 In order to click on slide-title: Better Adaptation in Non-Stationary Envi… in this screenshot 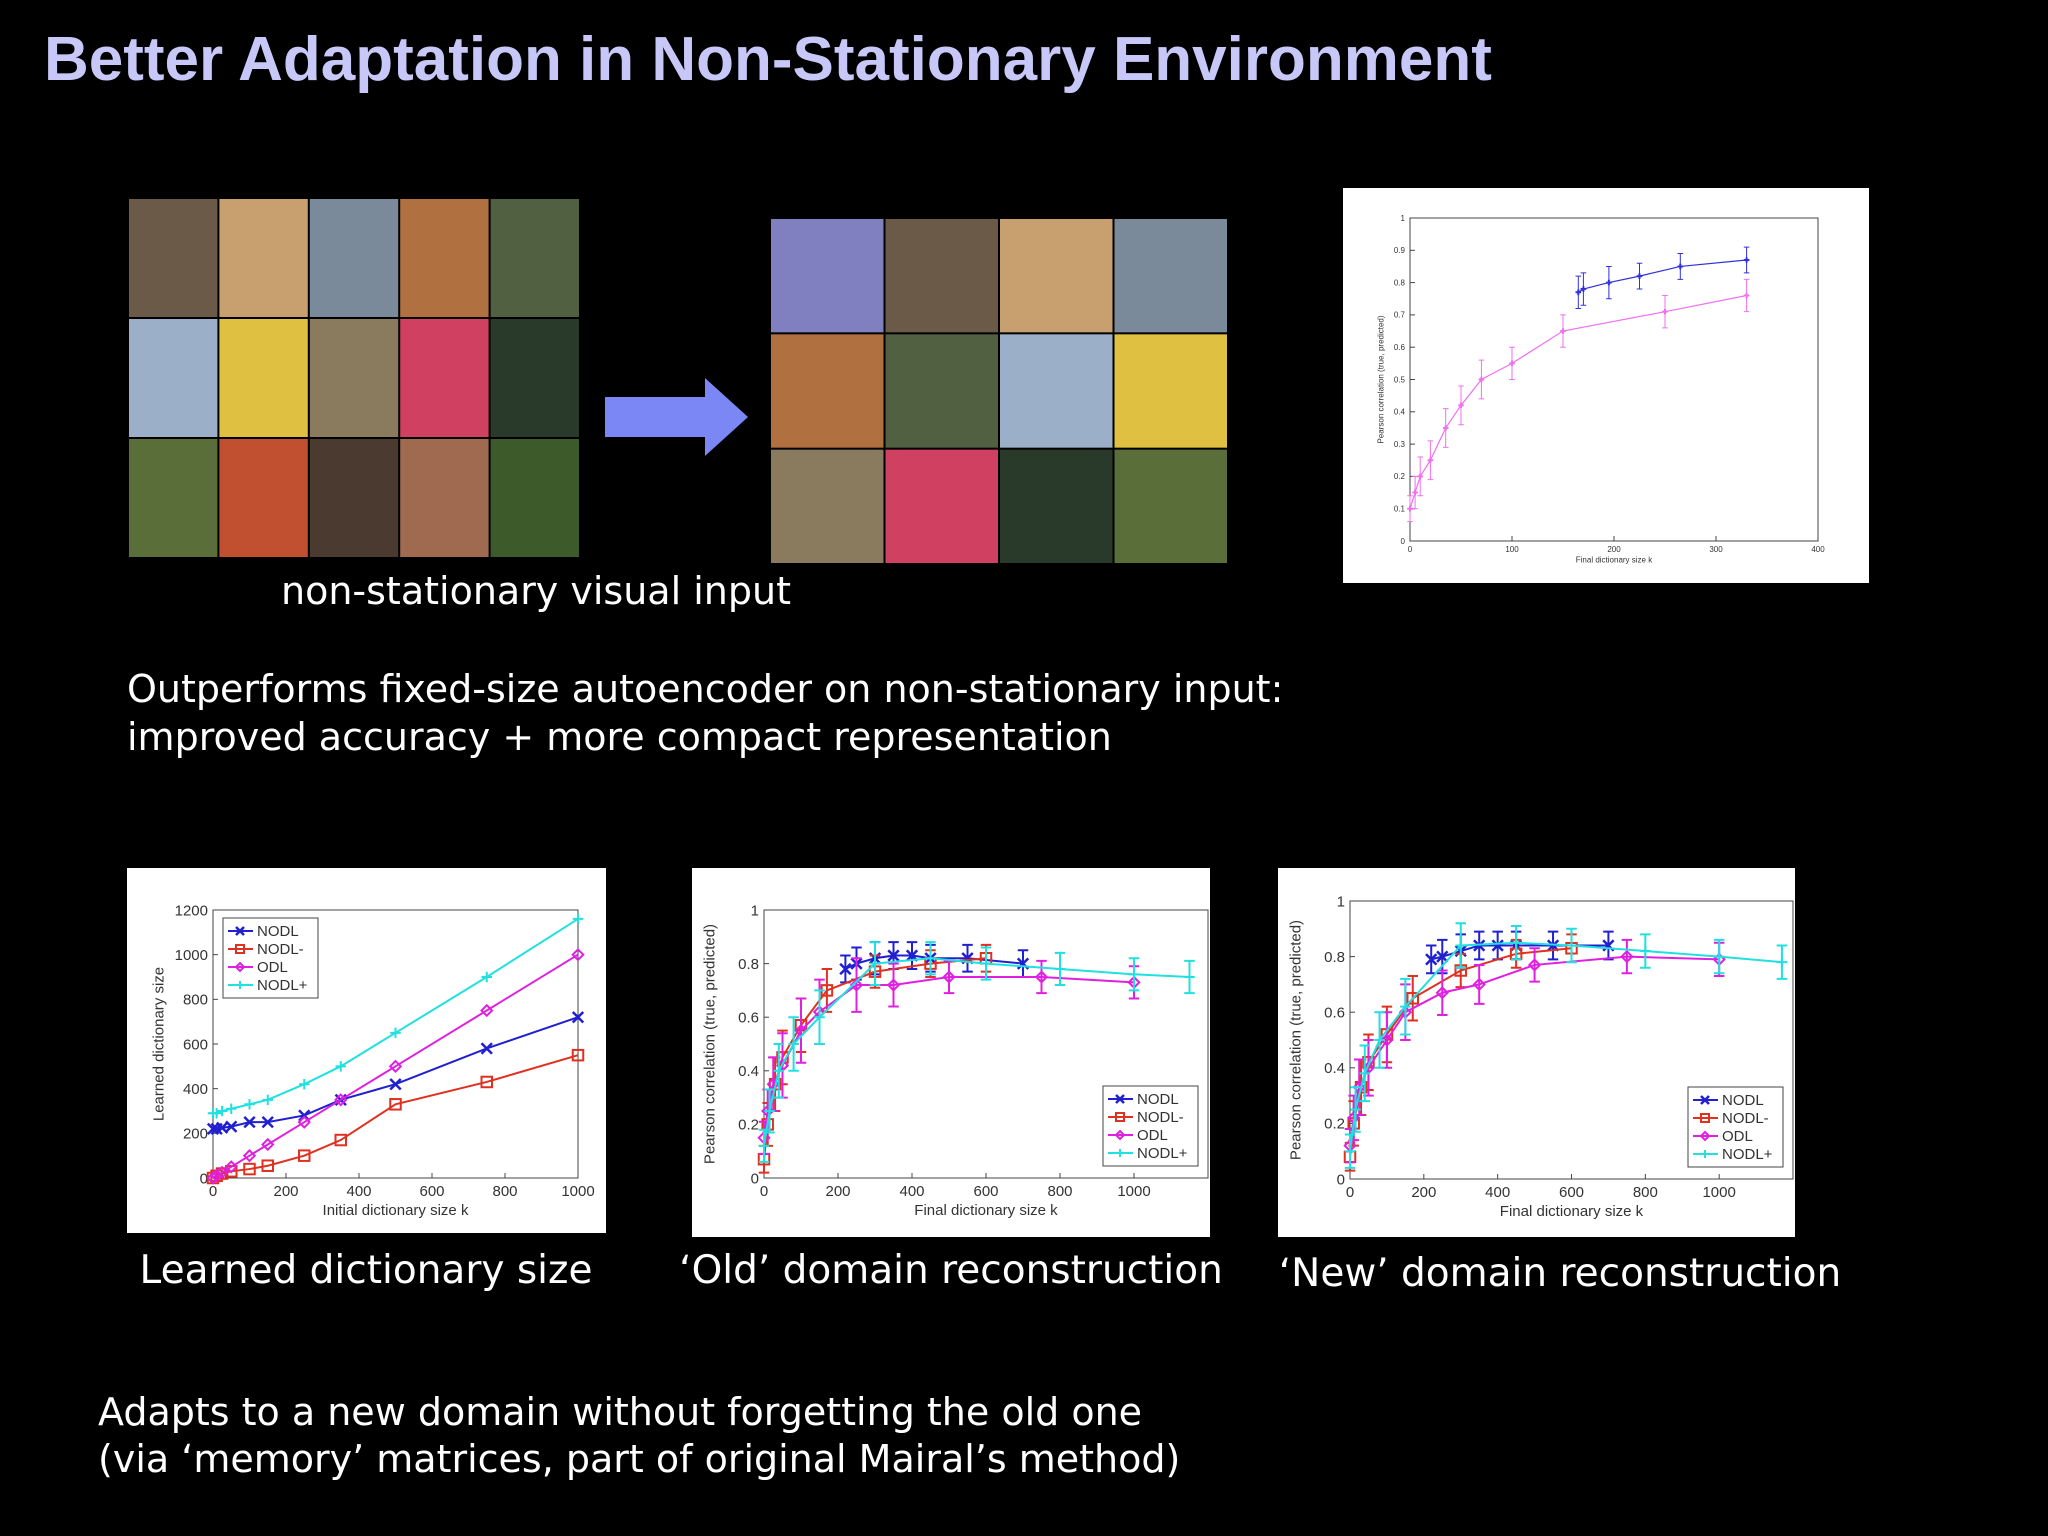, I will do `click(768, 59)`.